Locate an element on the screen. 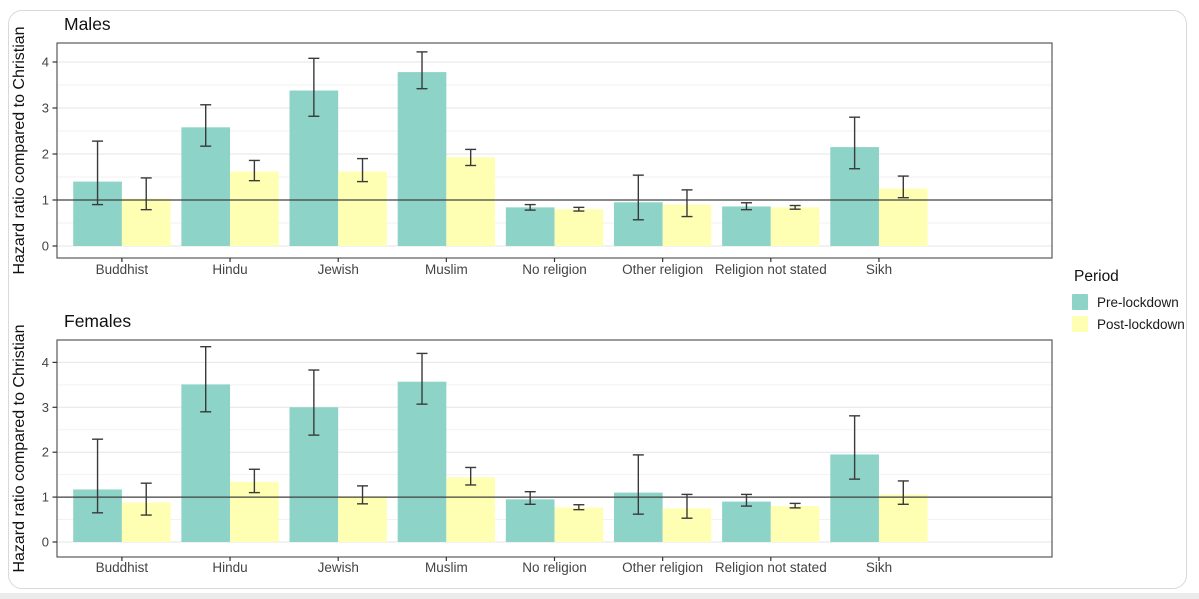 The image size is (1199, 599). bar-post-lockdown-jewish is located at coordinates (362, 208).